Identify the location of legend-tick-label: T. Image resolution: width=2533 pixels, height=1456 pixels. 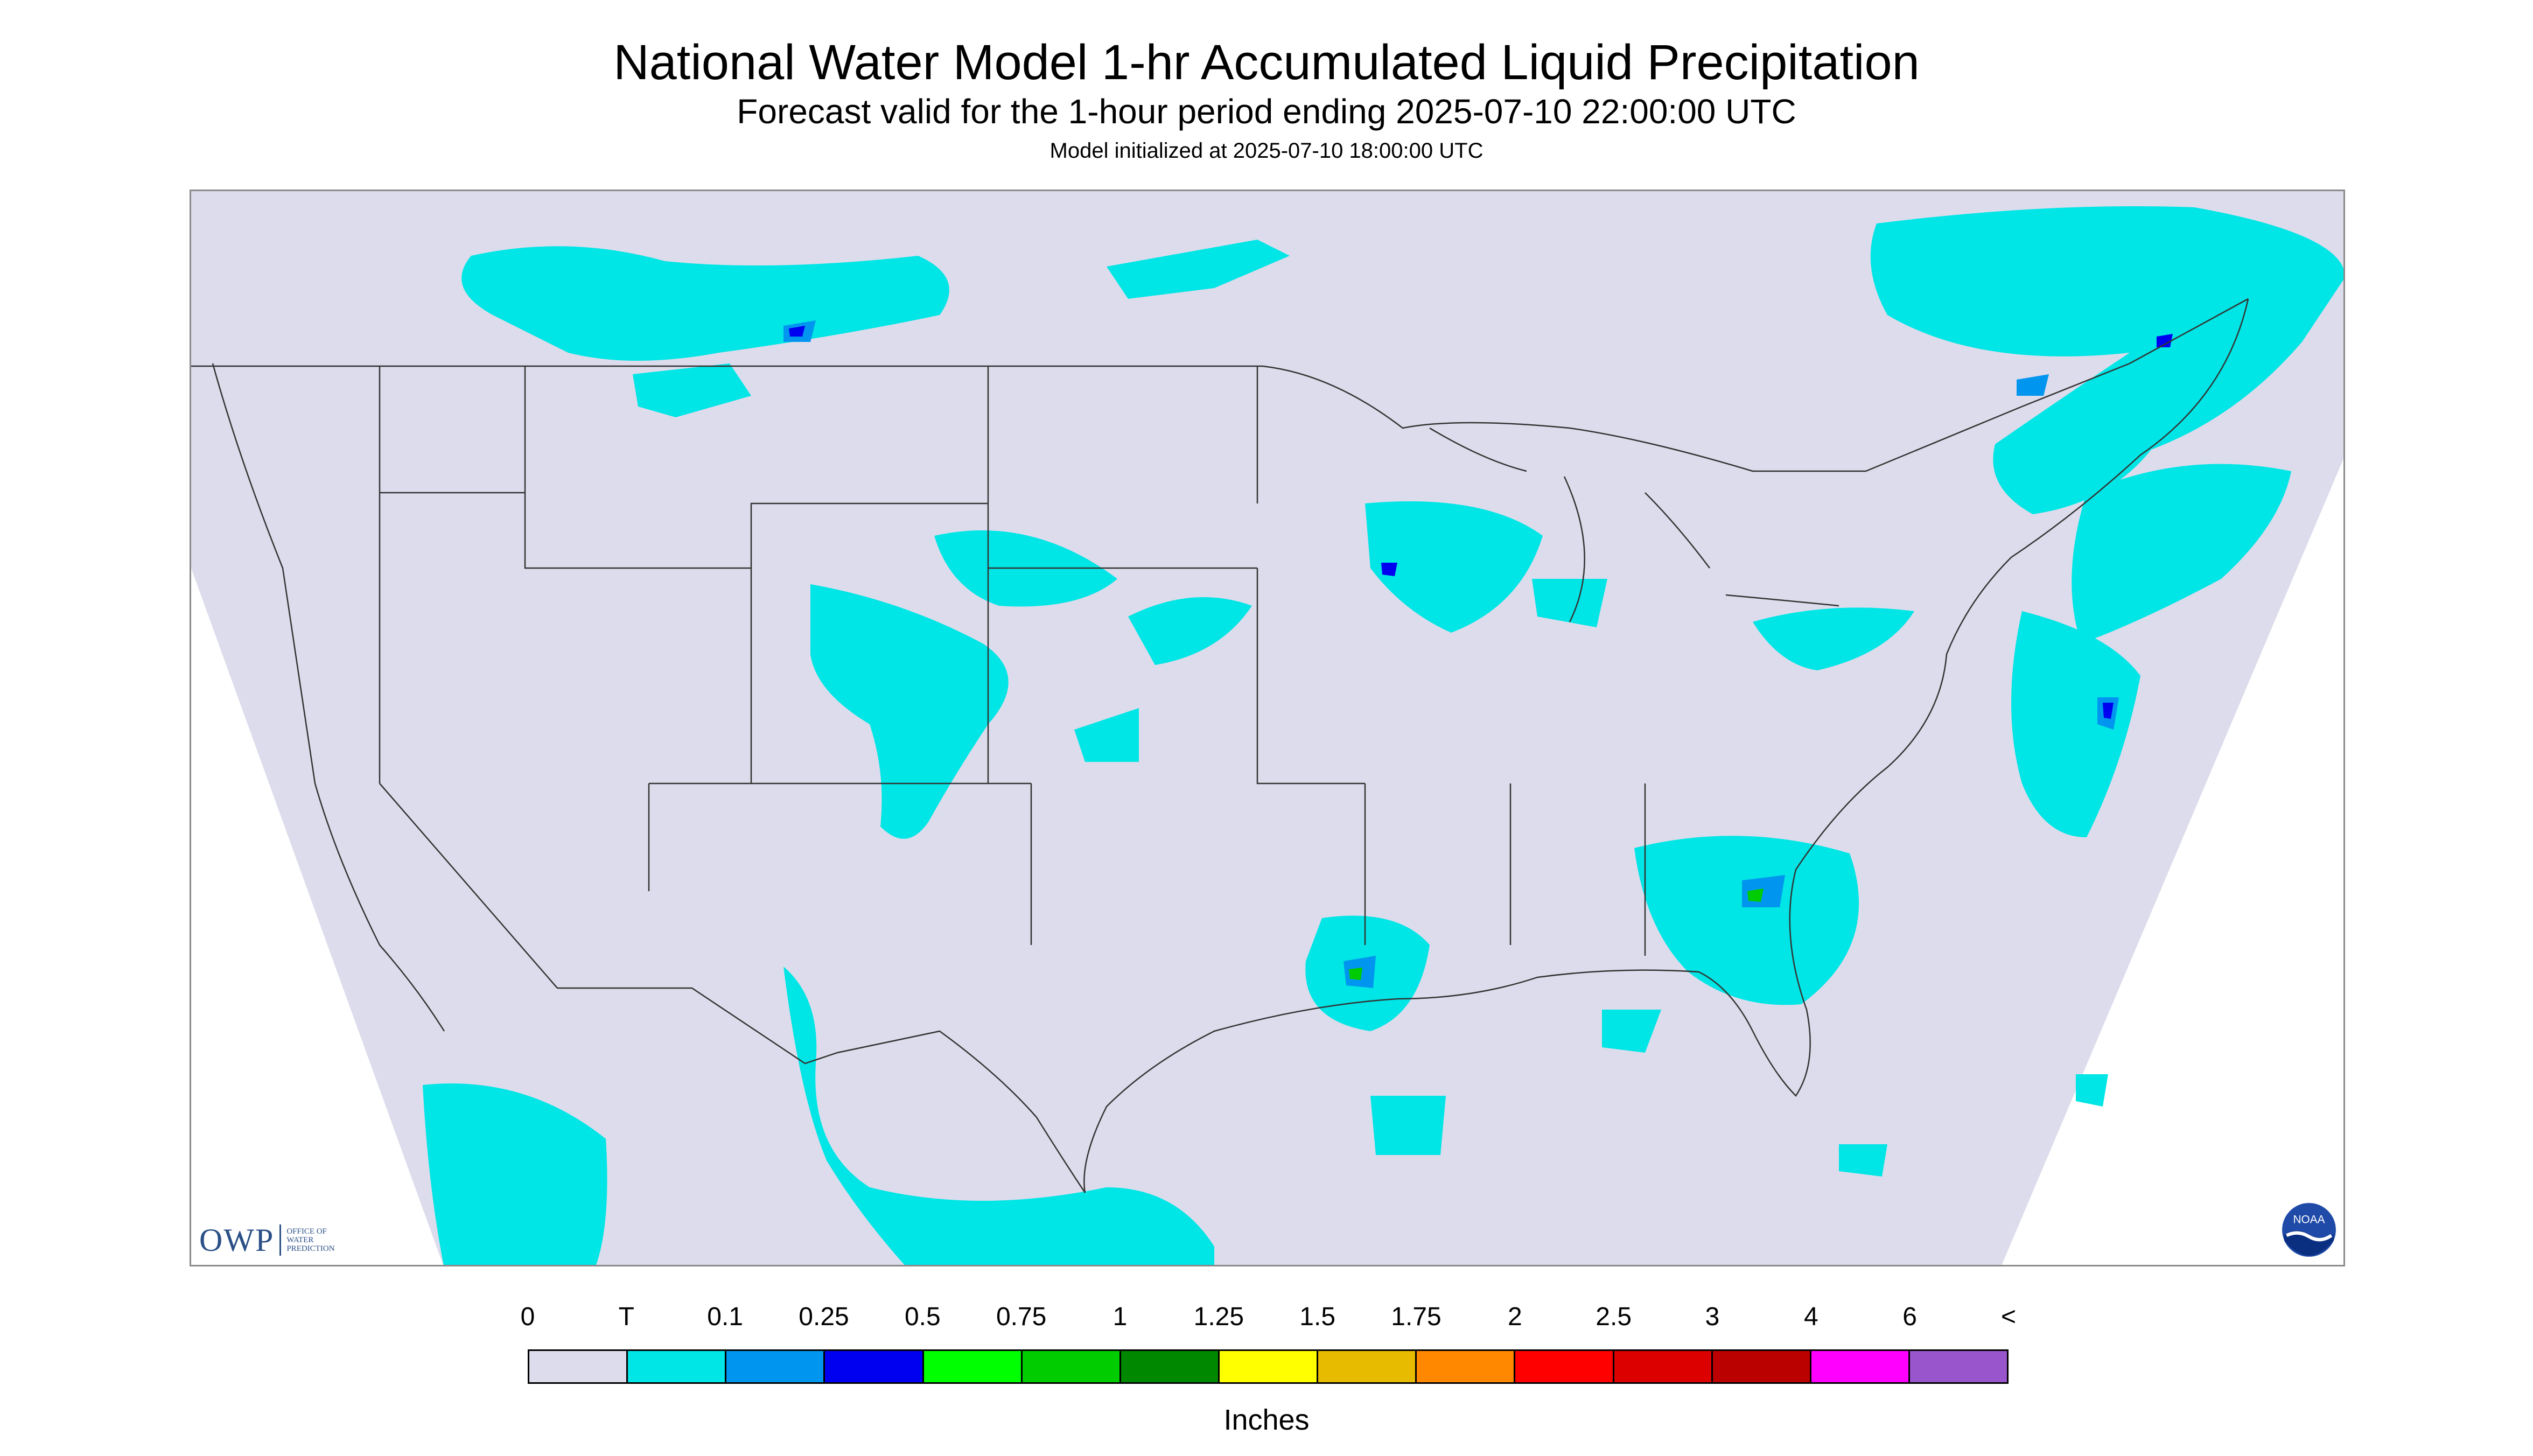
(626, 1317).